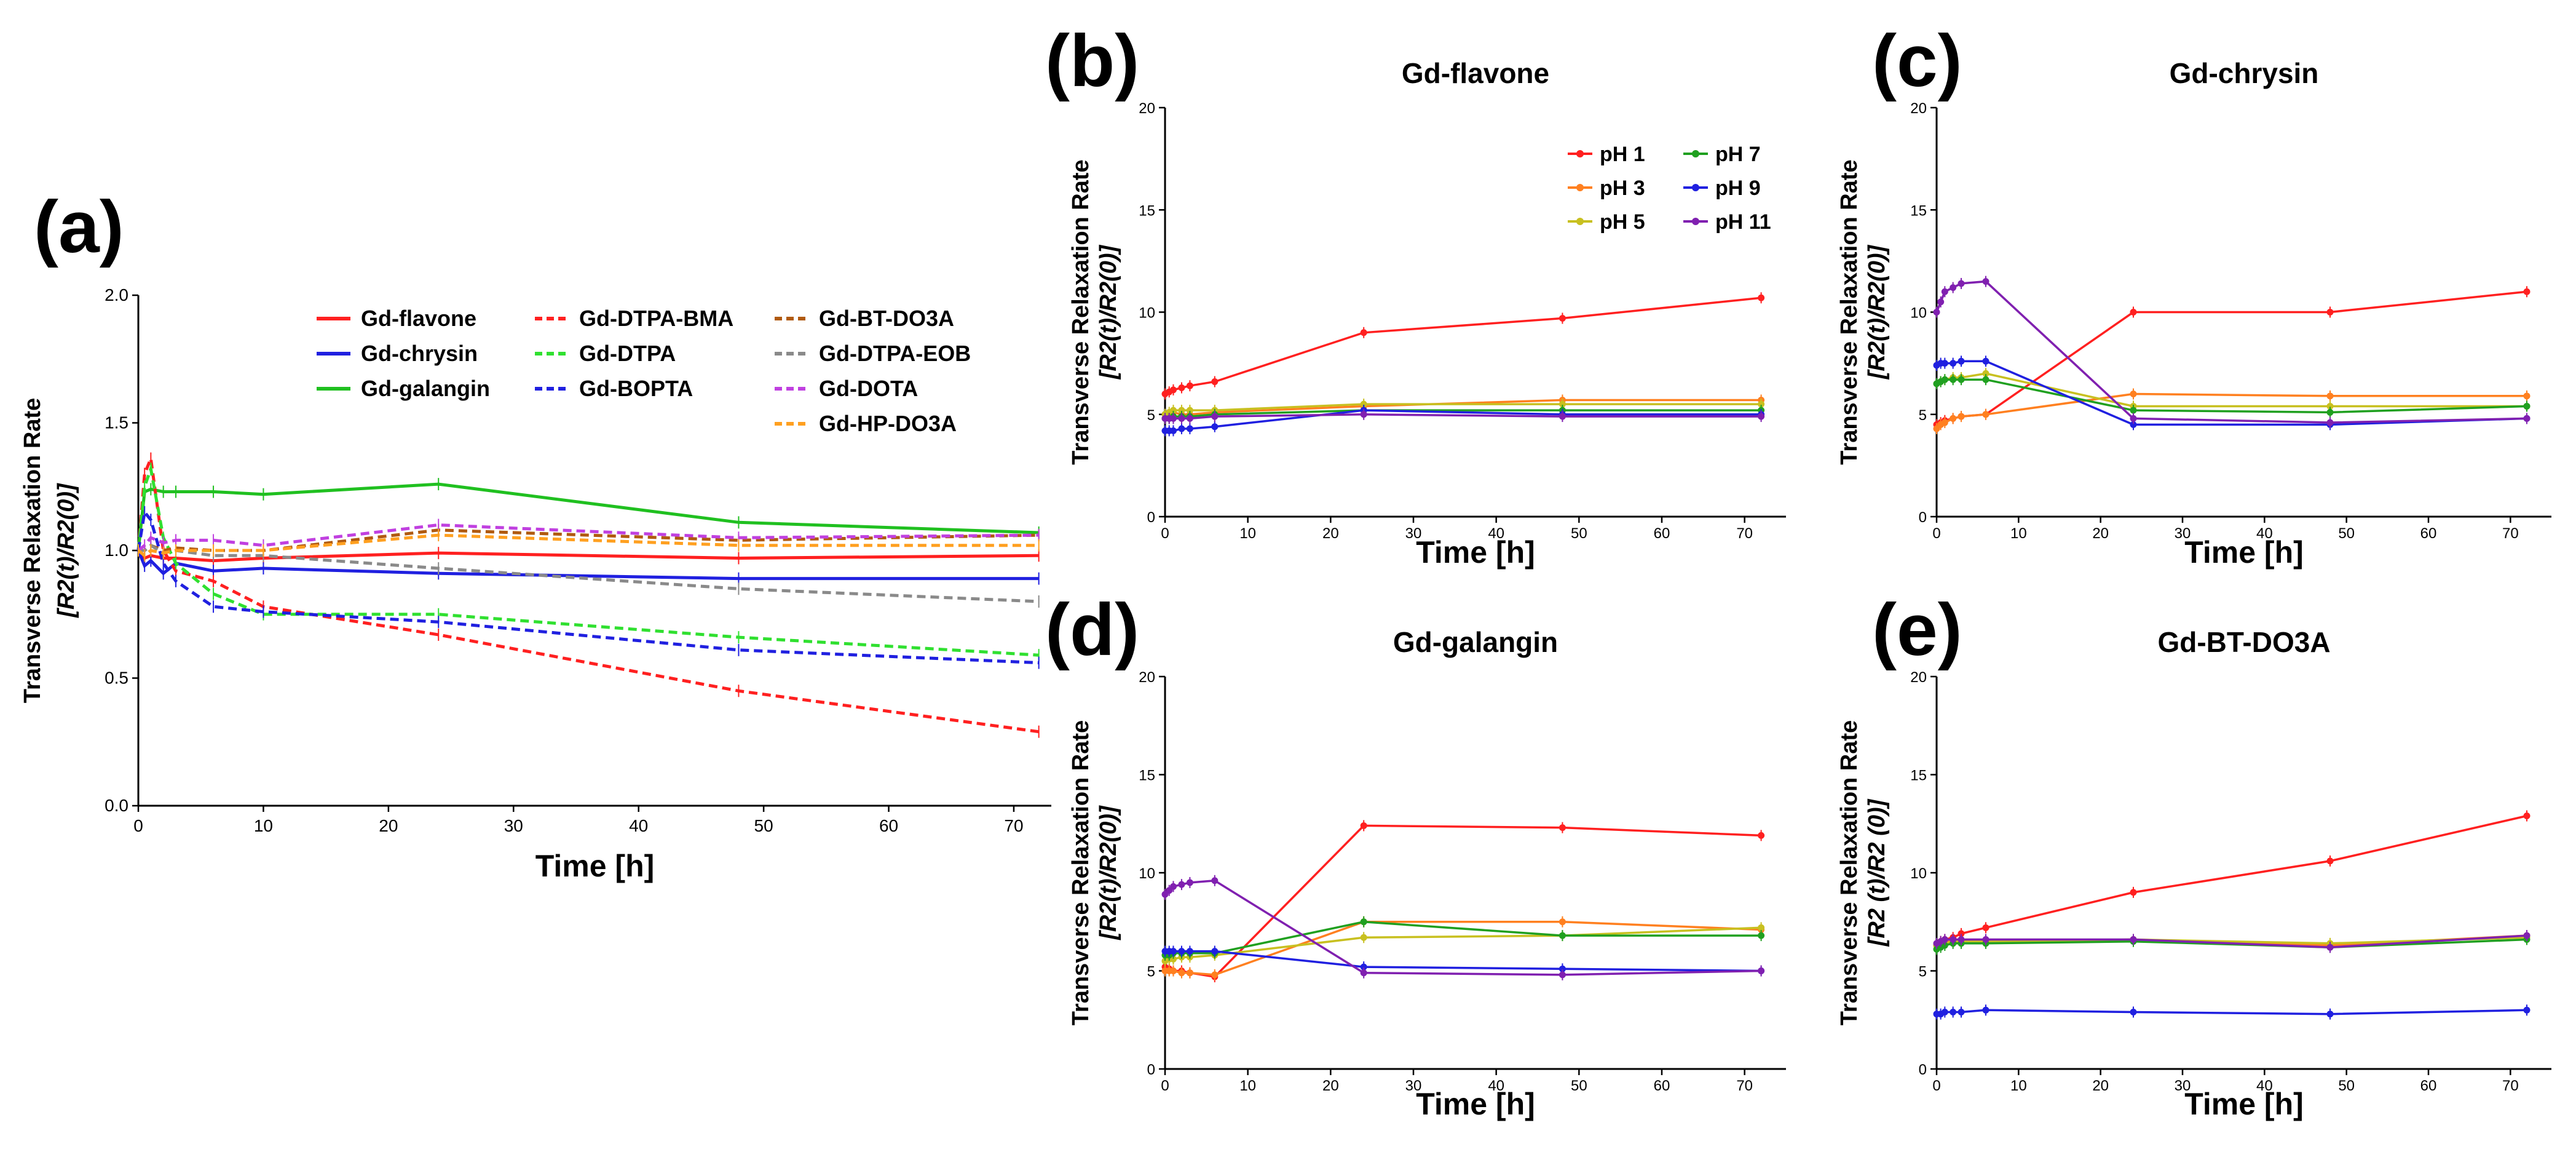 This screenshot has height=1152, width=2576. Describe the element at coordinates (1936, 533) in the screenshot. I see `x-tick-label: 0` at that location.